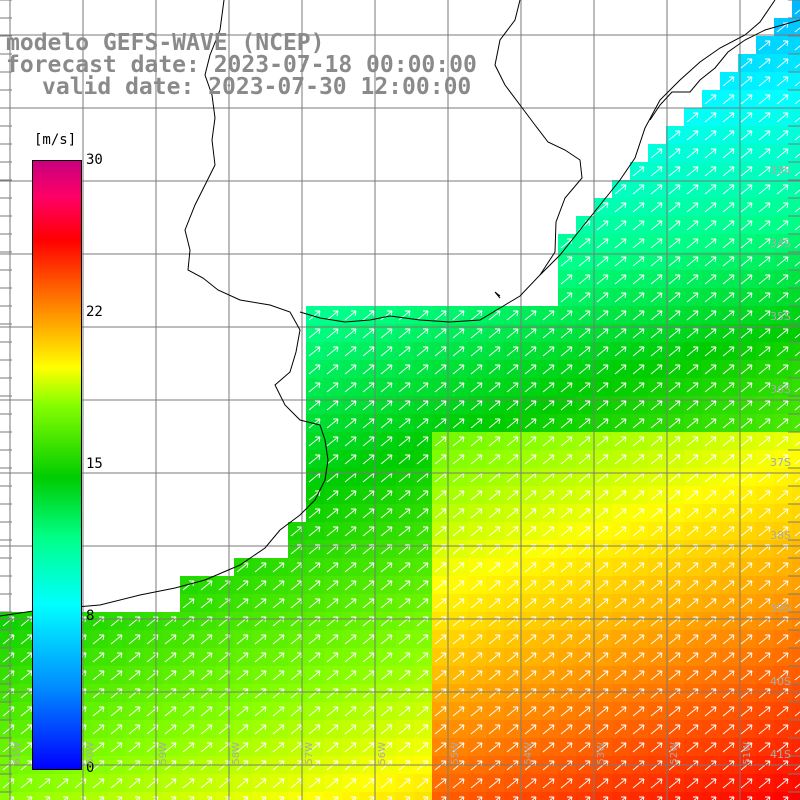 This screenshot has height=800, width=800. What do you see at coordinates (724, 70) in the screenshot?
I see `coastline-path` at bounding box center [724, 70].